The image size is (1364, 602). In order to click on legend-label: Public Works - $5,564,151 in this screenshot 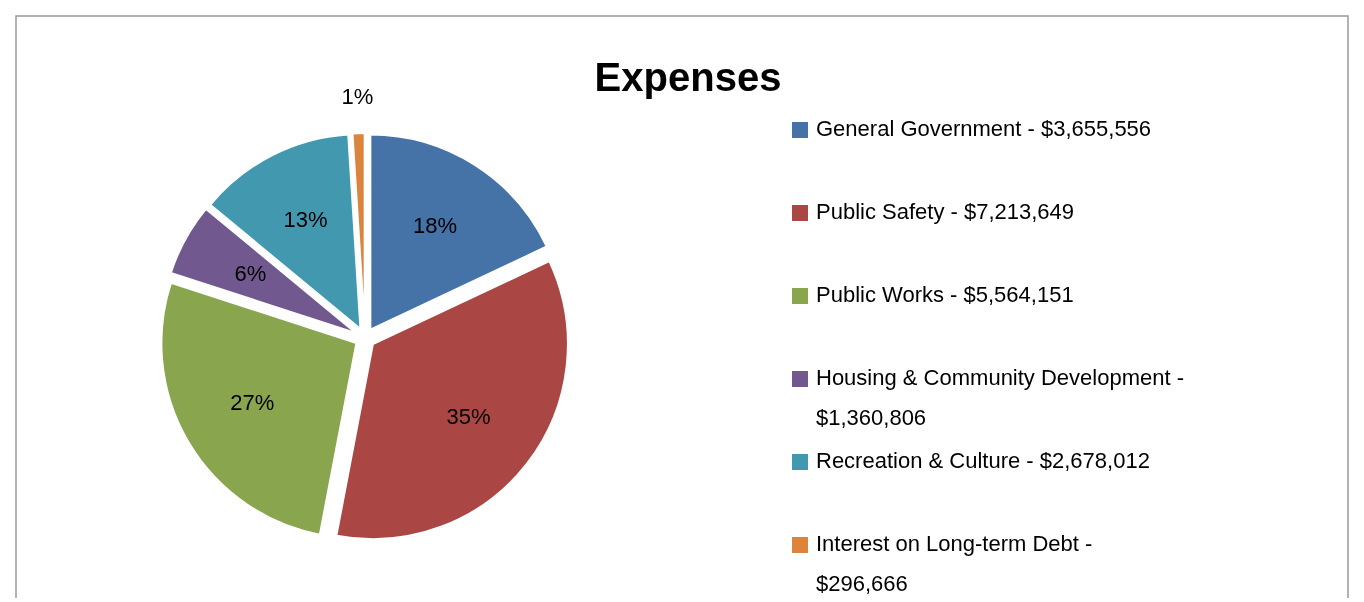, I will do `click(945, 294)`.